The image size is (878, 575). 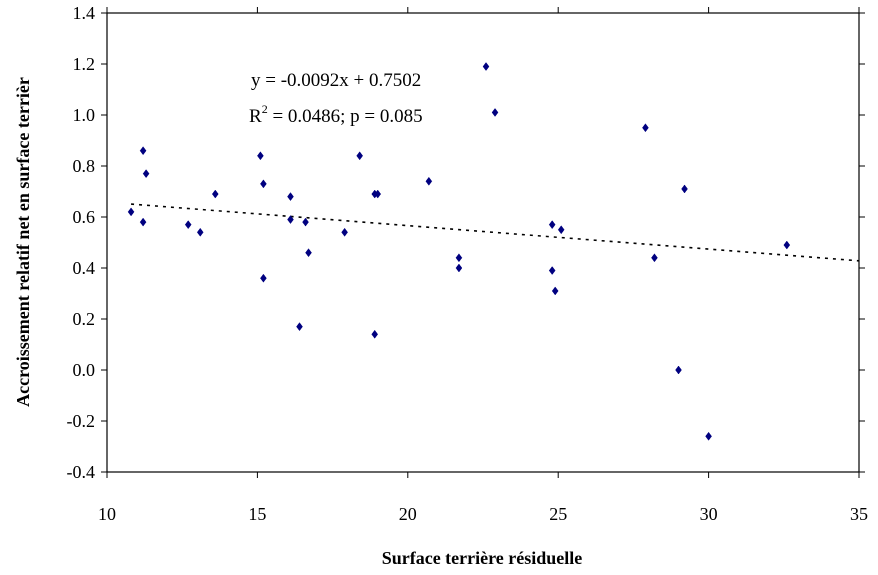 What do you see at coordinates (84, 217) in the screenshot?
I see `y-tick-label: 0.6` at bounding box center [84, 217].